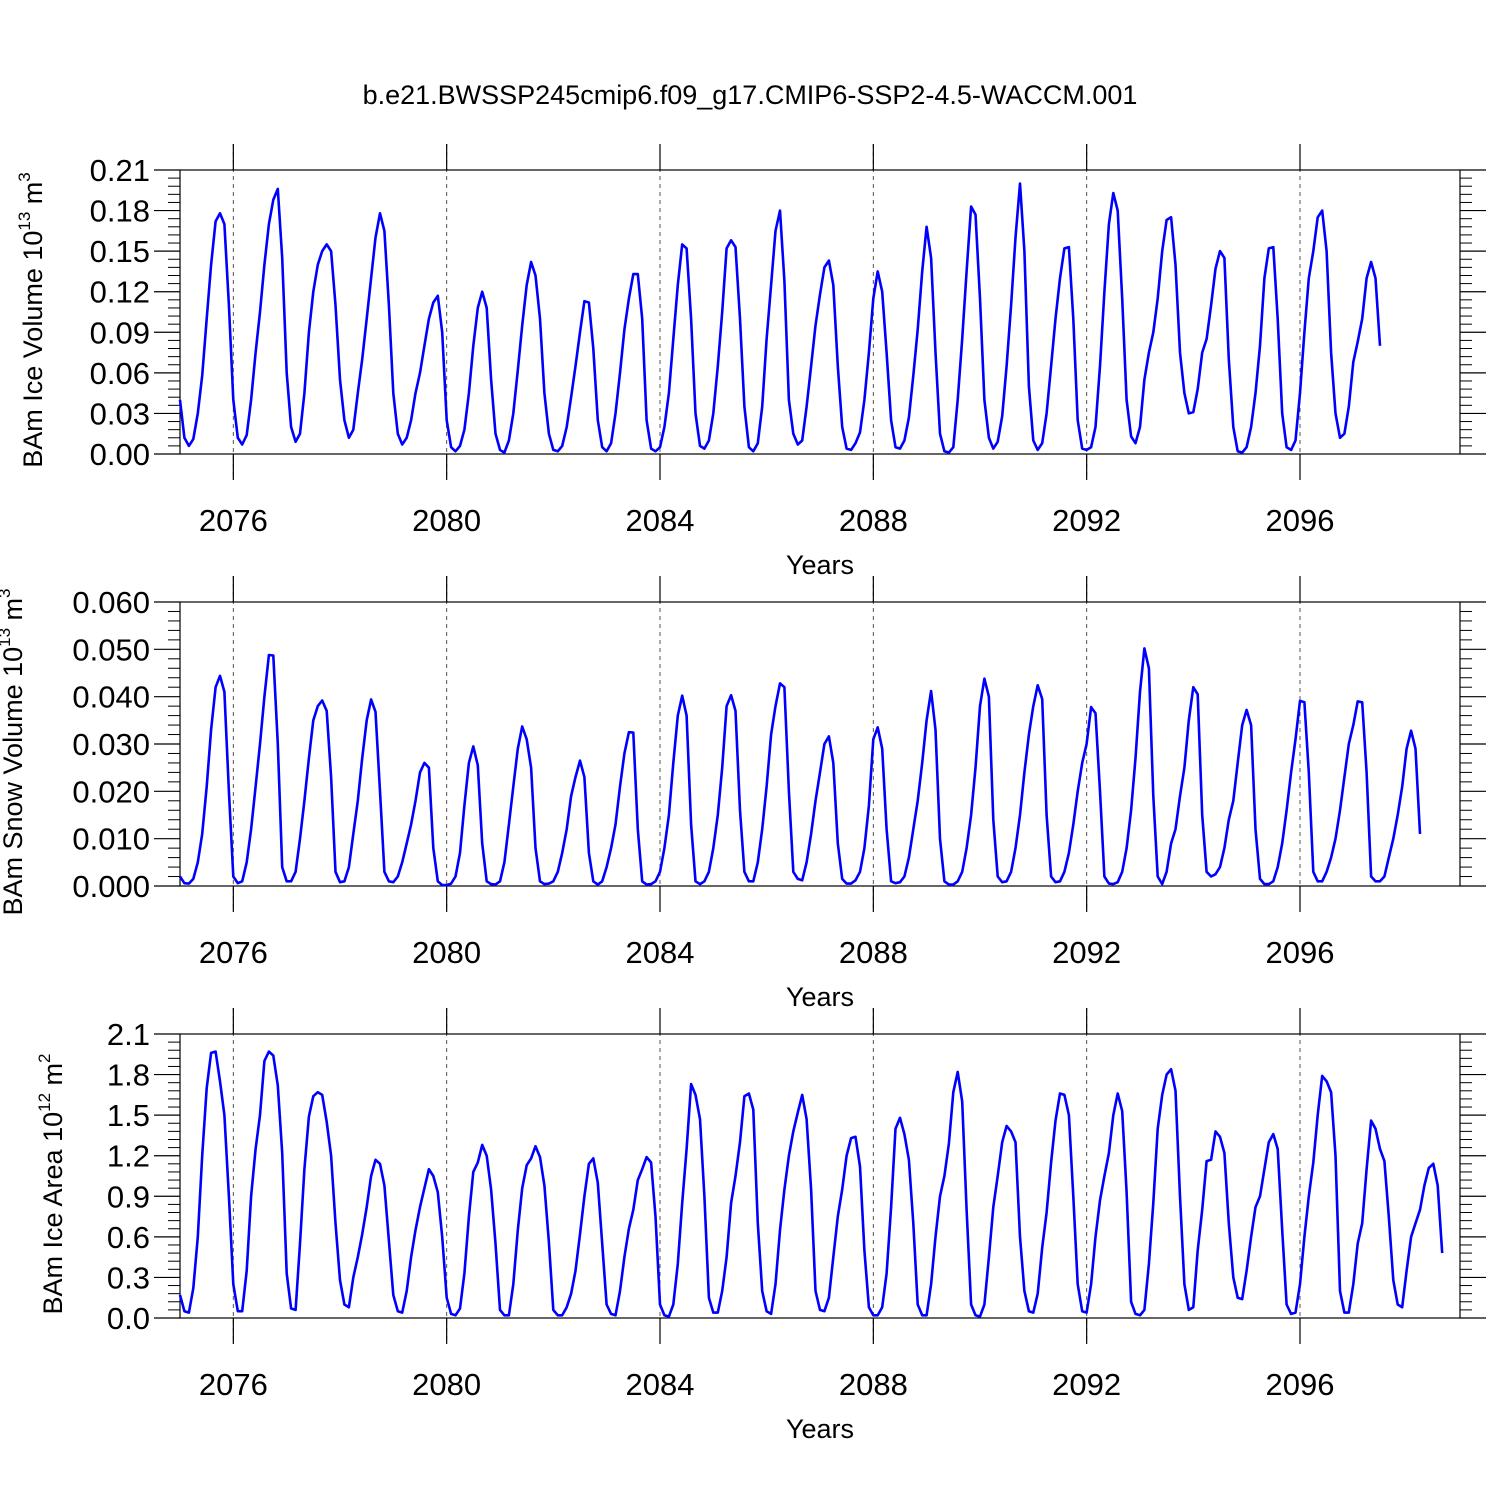 The width and height of the screenshot is (1500, 1500). I want to click on y-axis-label: BAm Ice Volume 1013 m3, so click(31, 320).